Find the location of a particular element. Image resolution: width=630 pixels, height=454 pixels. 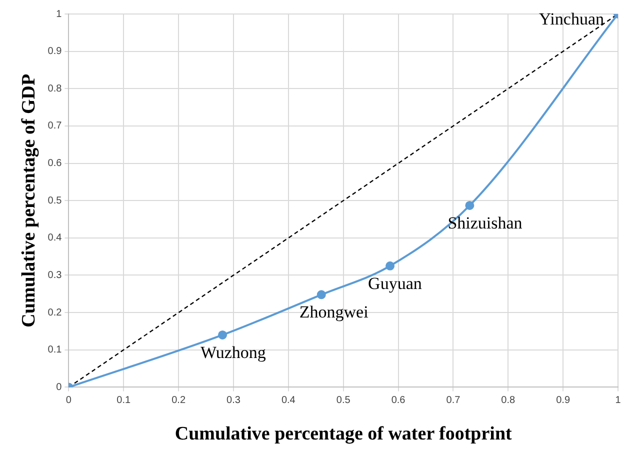

x-tick-label: 0.1 is located at coordinates (124, 400).